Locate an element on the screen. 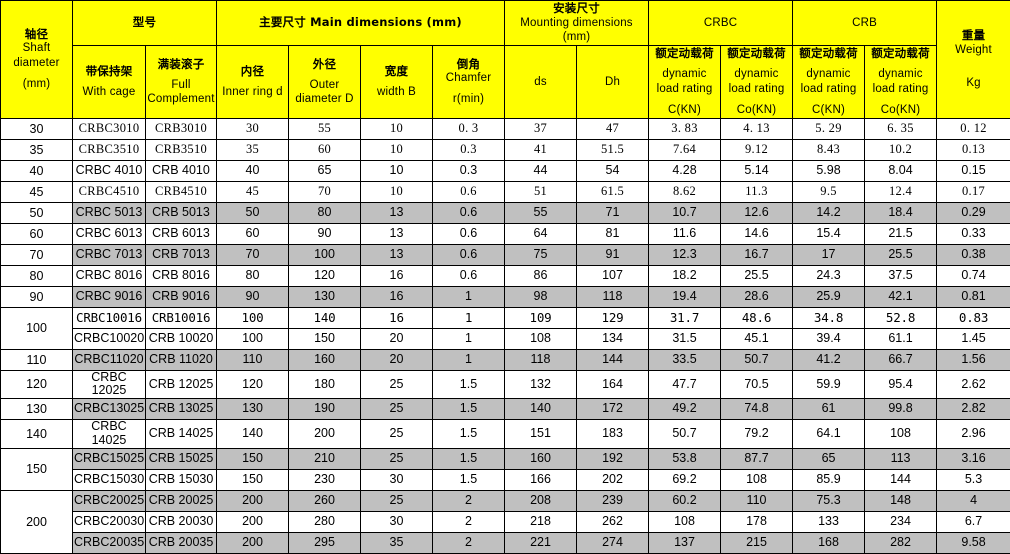  model-full-complement: CRB 4010 is located at coordinates (181, 170).